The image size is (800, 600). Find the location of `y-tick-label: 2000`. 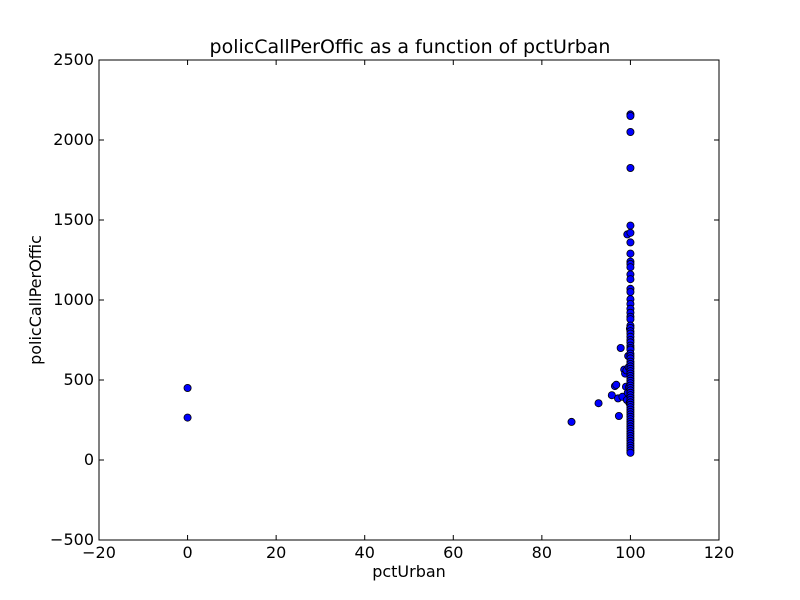

y-tick-label: 2000 is located at coordinates (73, 139).